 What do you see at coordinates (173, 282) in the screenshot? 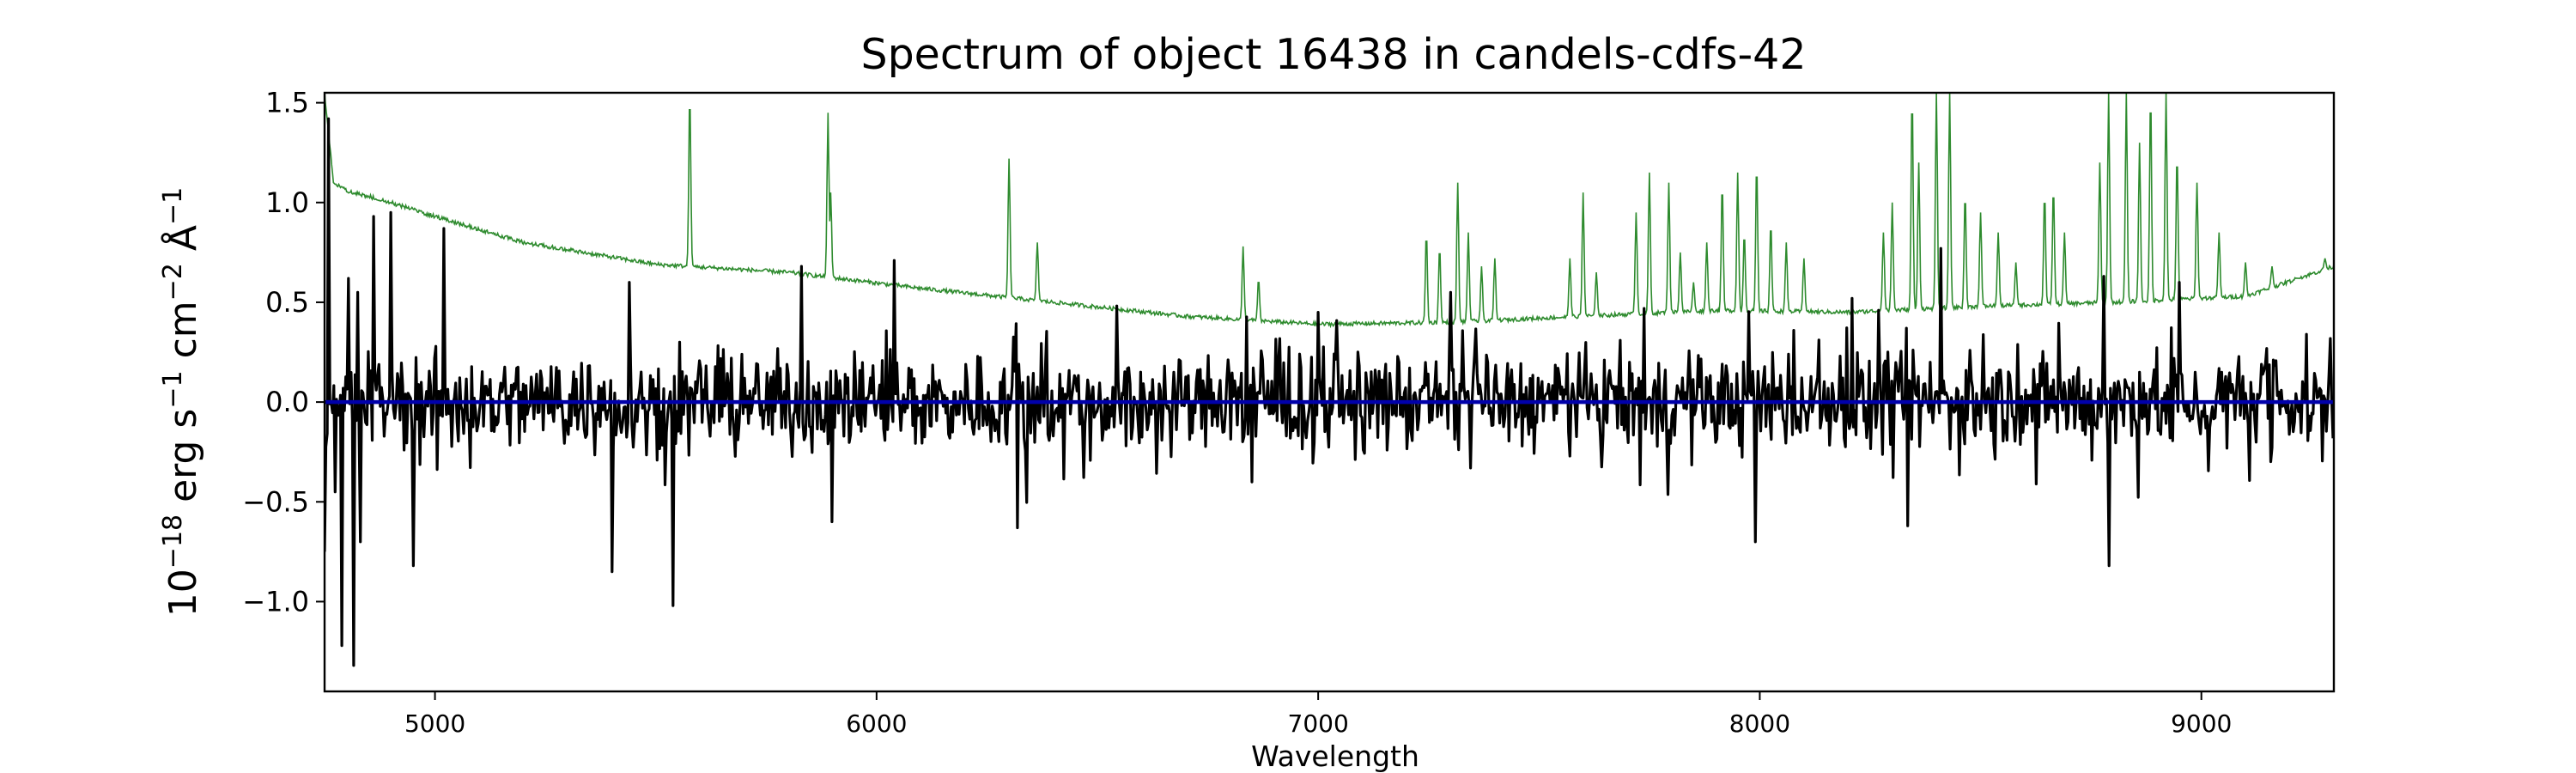
I see `y-label-exponent: −2` at bounding box center [173, 282].